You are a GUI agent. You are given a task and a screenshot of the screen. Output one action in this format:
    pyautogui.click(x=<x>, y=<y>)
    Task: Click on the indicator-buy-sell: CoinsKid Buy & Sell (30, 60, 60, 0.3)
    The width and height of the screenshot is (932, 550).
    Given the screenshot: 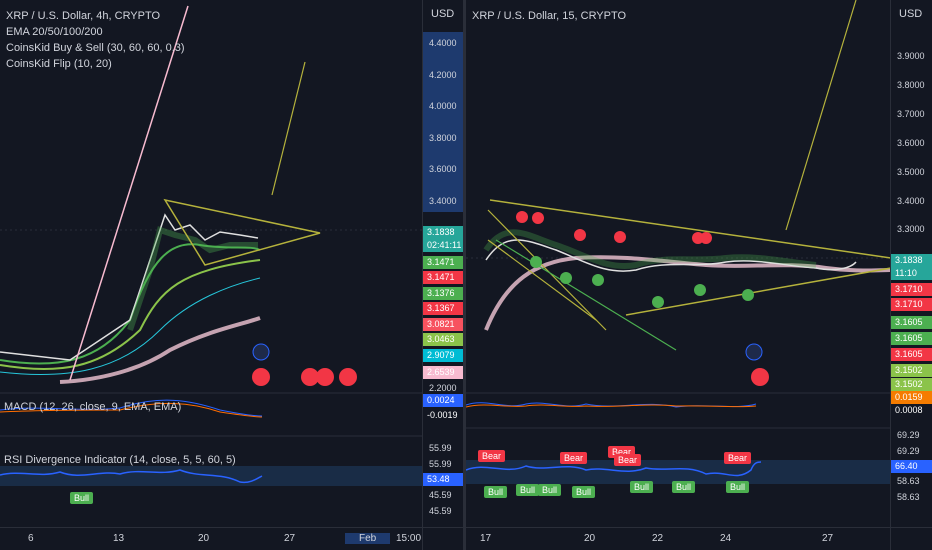 What is the action you would take?
    pyautogui.click(x=95, y=48)
    